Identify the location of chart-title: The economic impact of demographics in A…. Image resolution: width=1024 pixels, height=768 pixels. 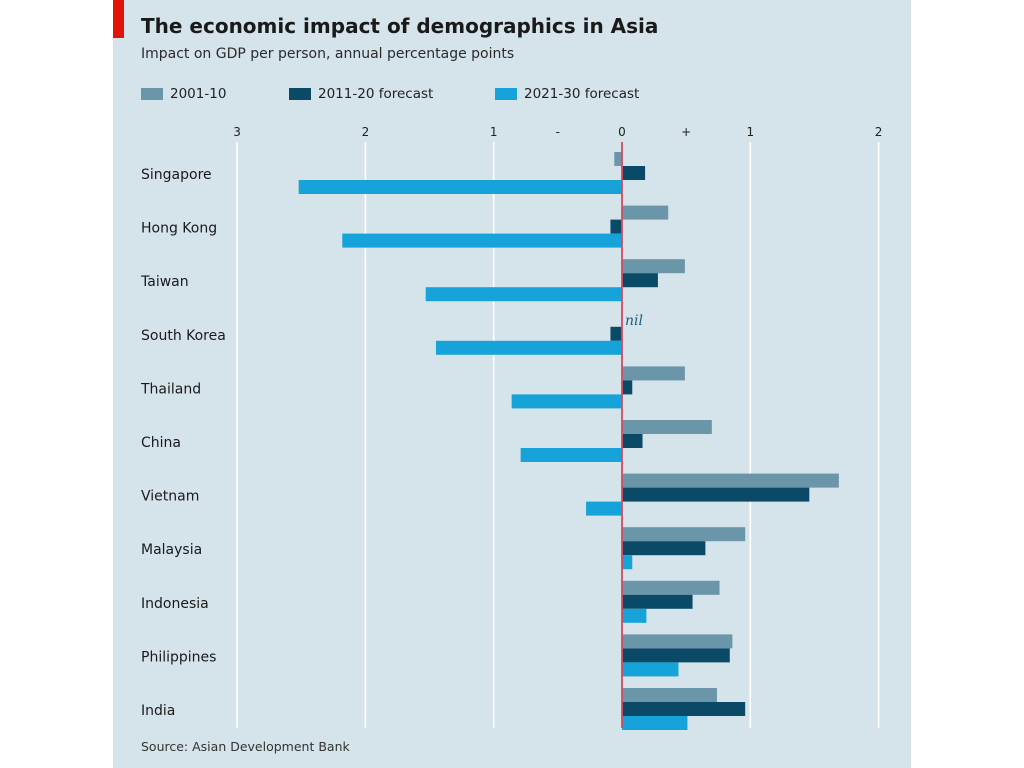
(400, 26).